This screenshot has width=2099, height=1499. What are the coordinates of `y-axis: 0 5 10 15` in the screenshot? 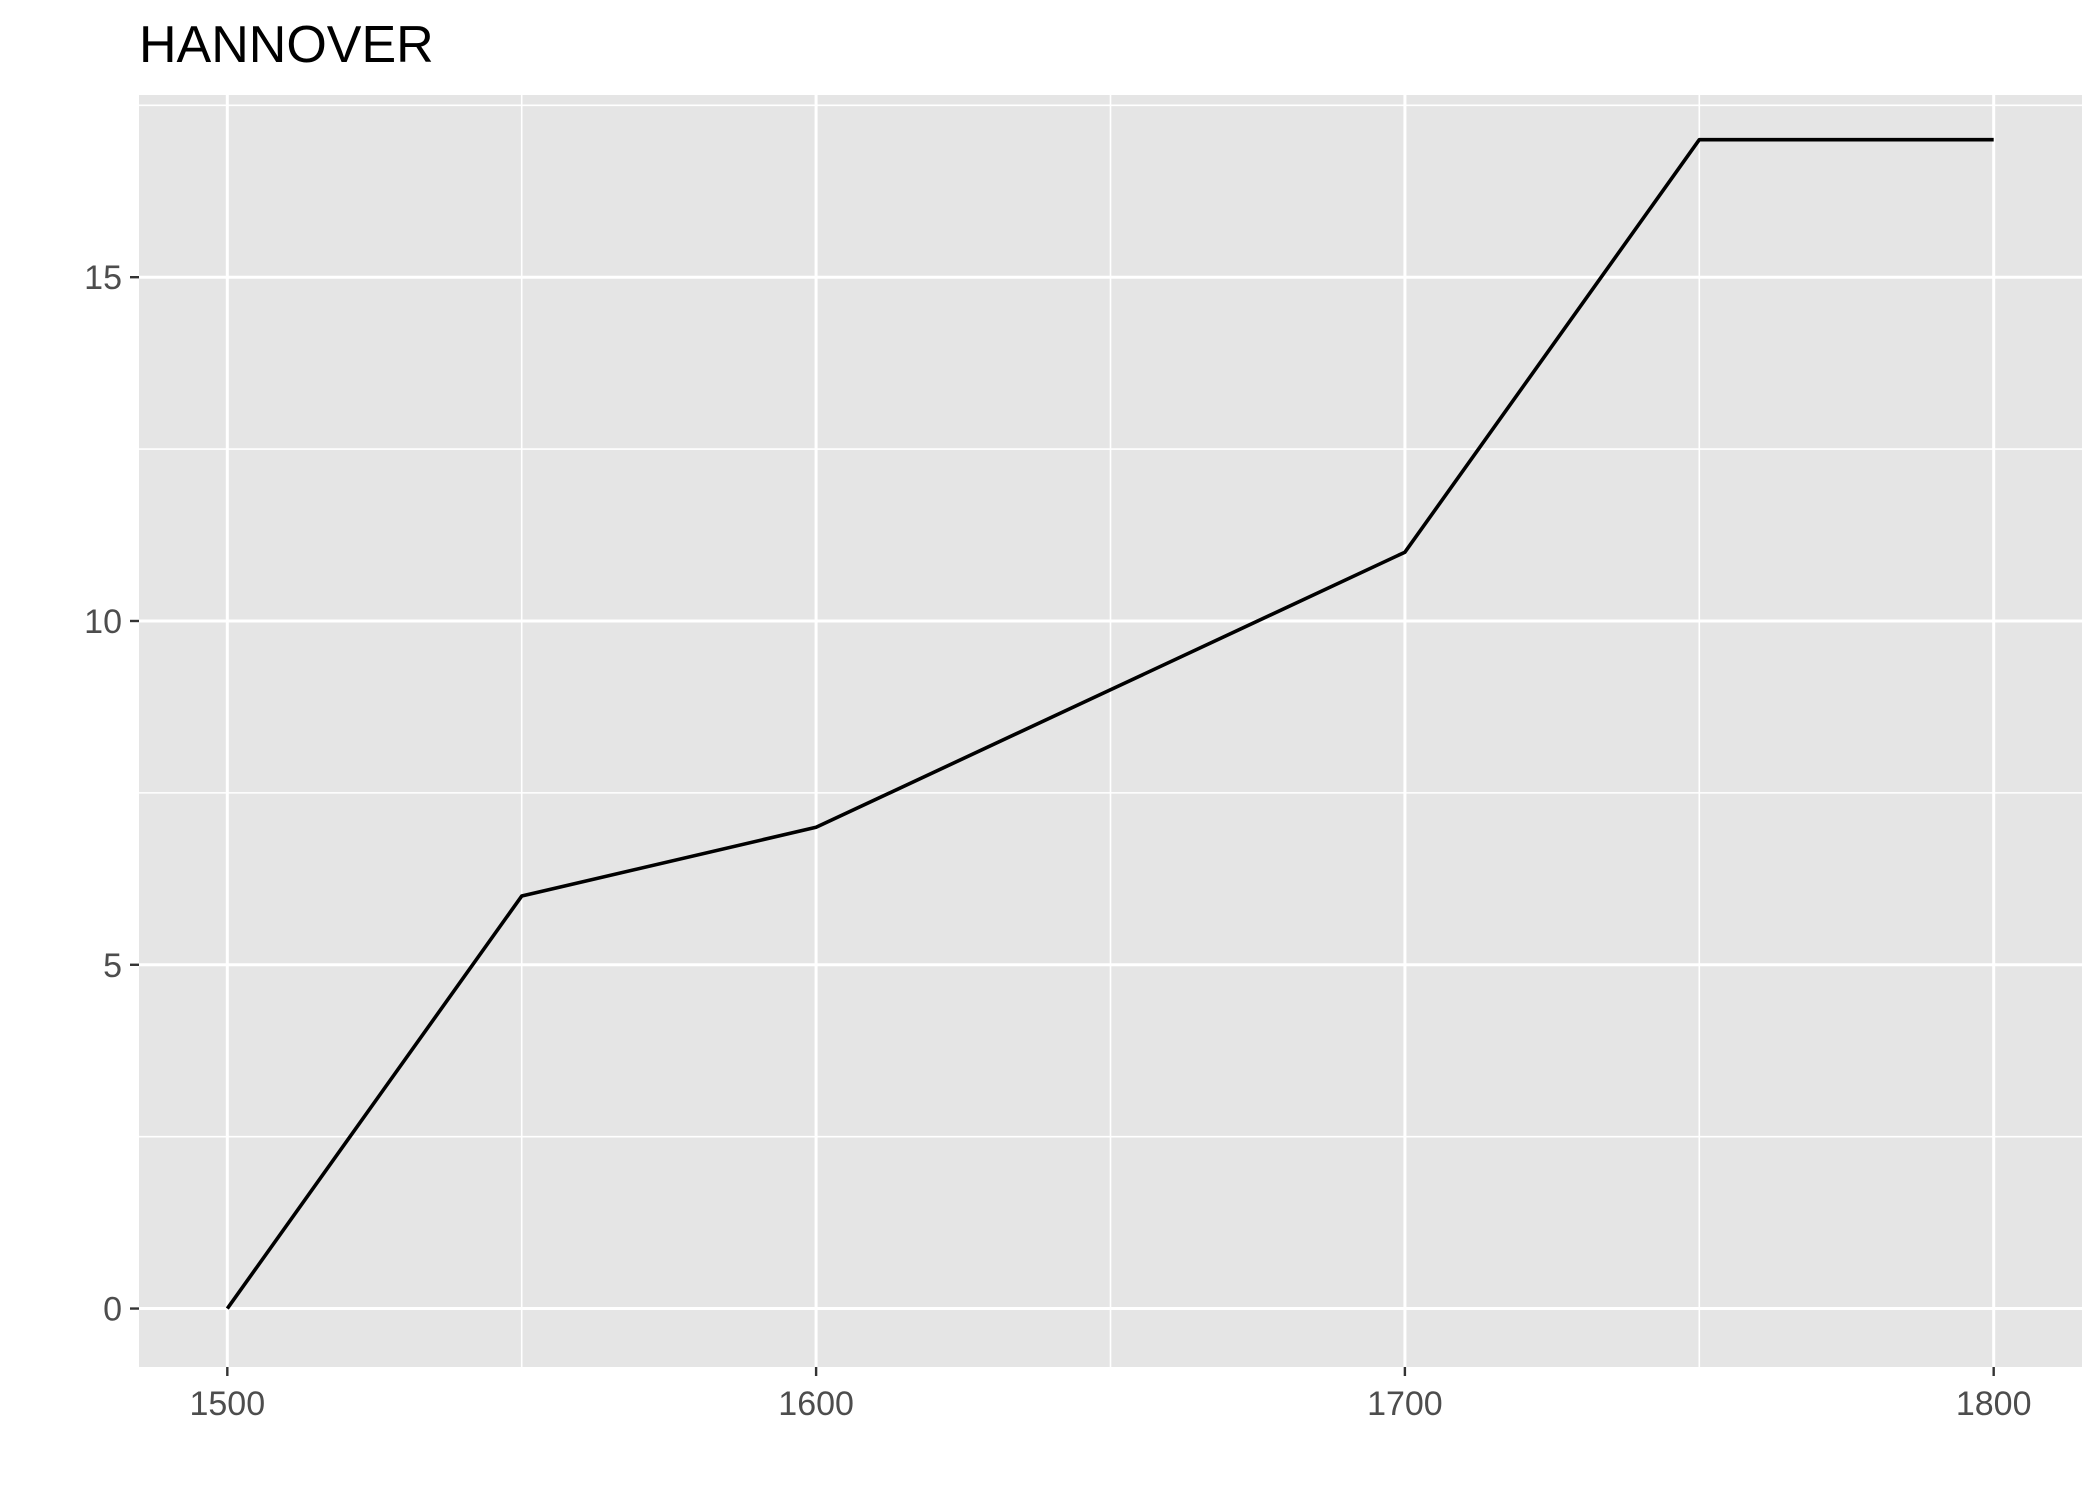 It's located at (111, 794).